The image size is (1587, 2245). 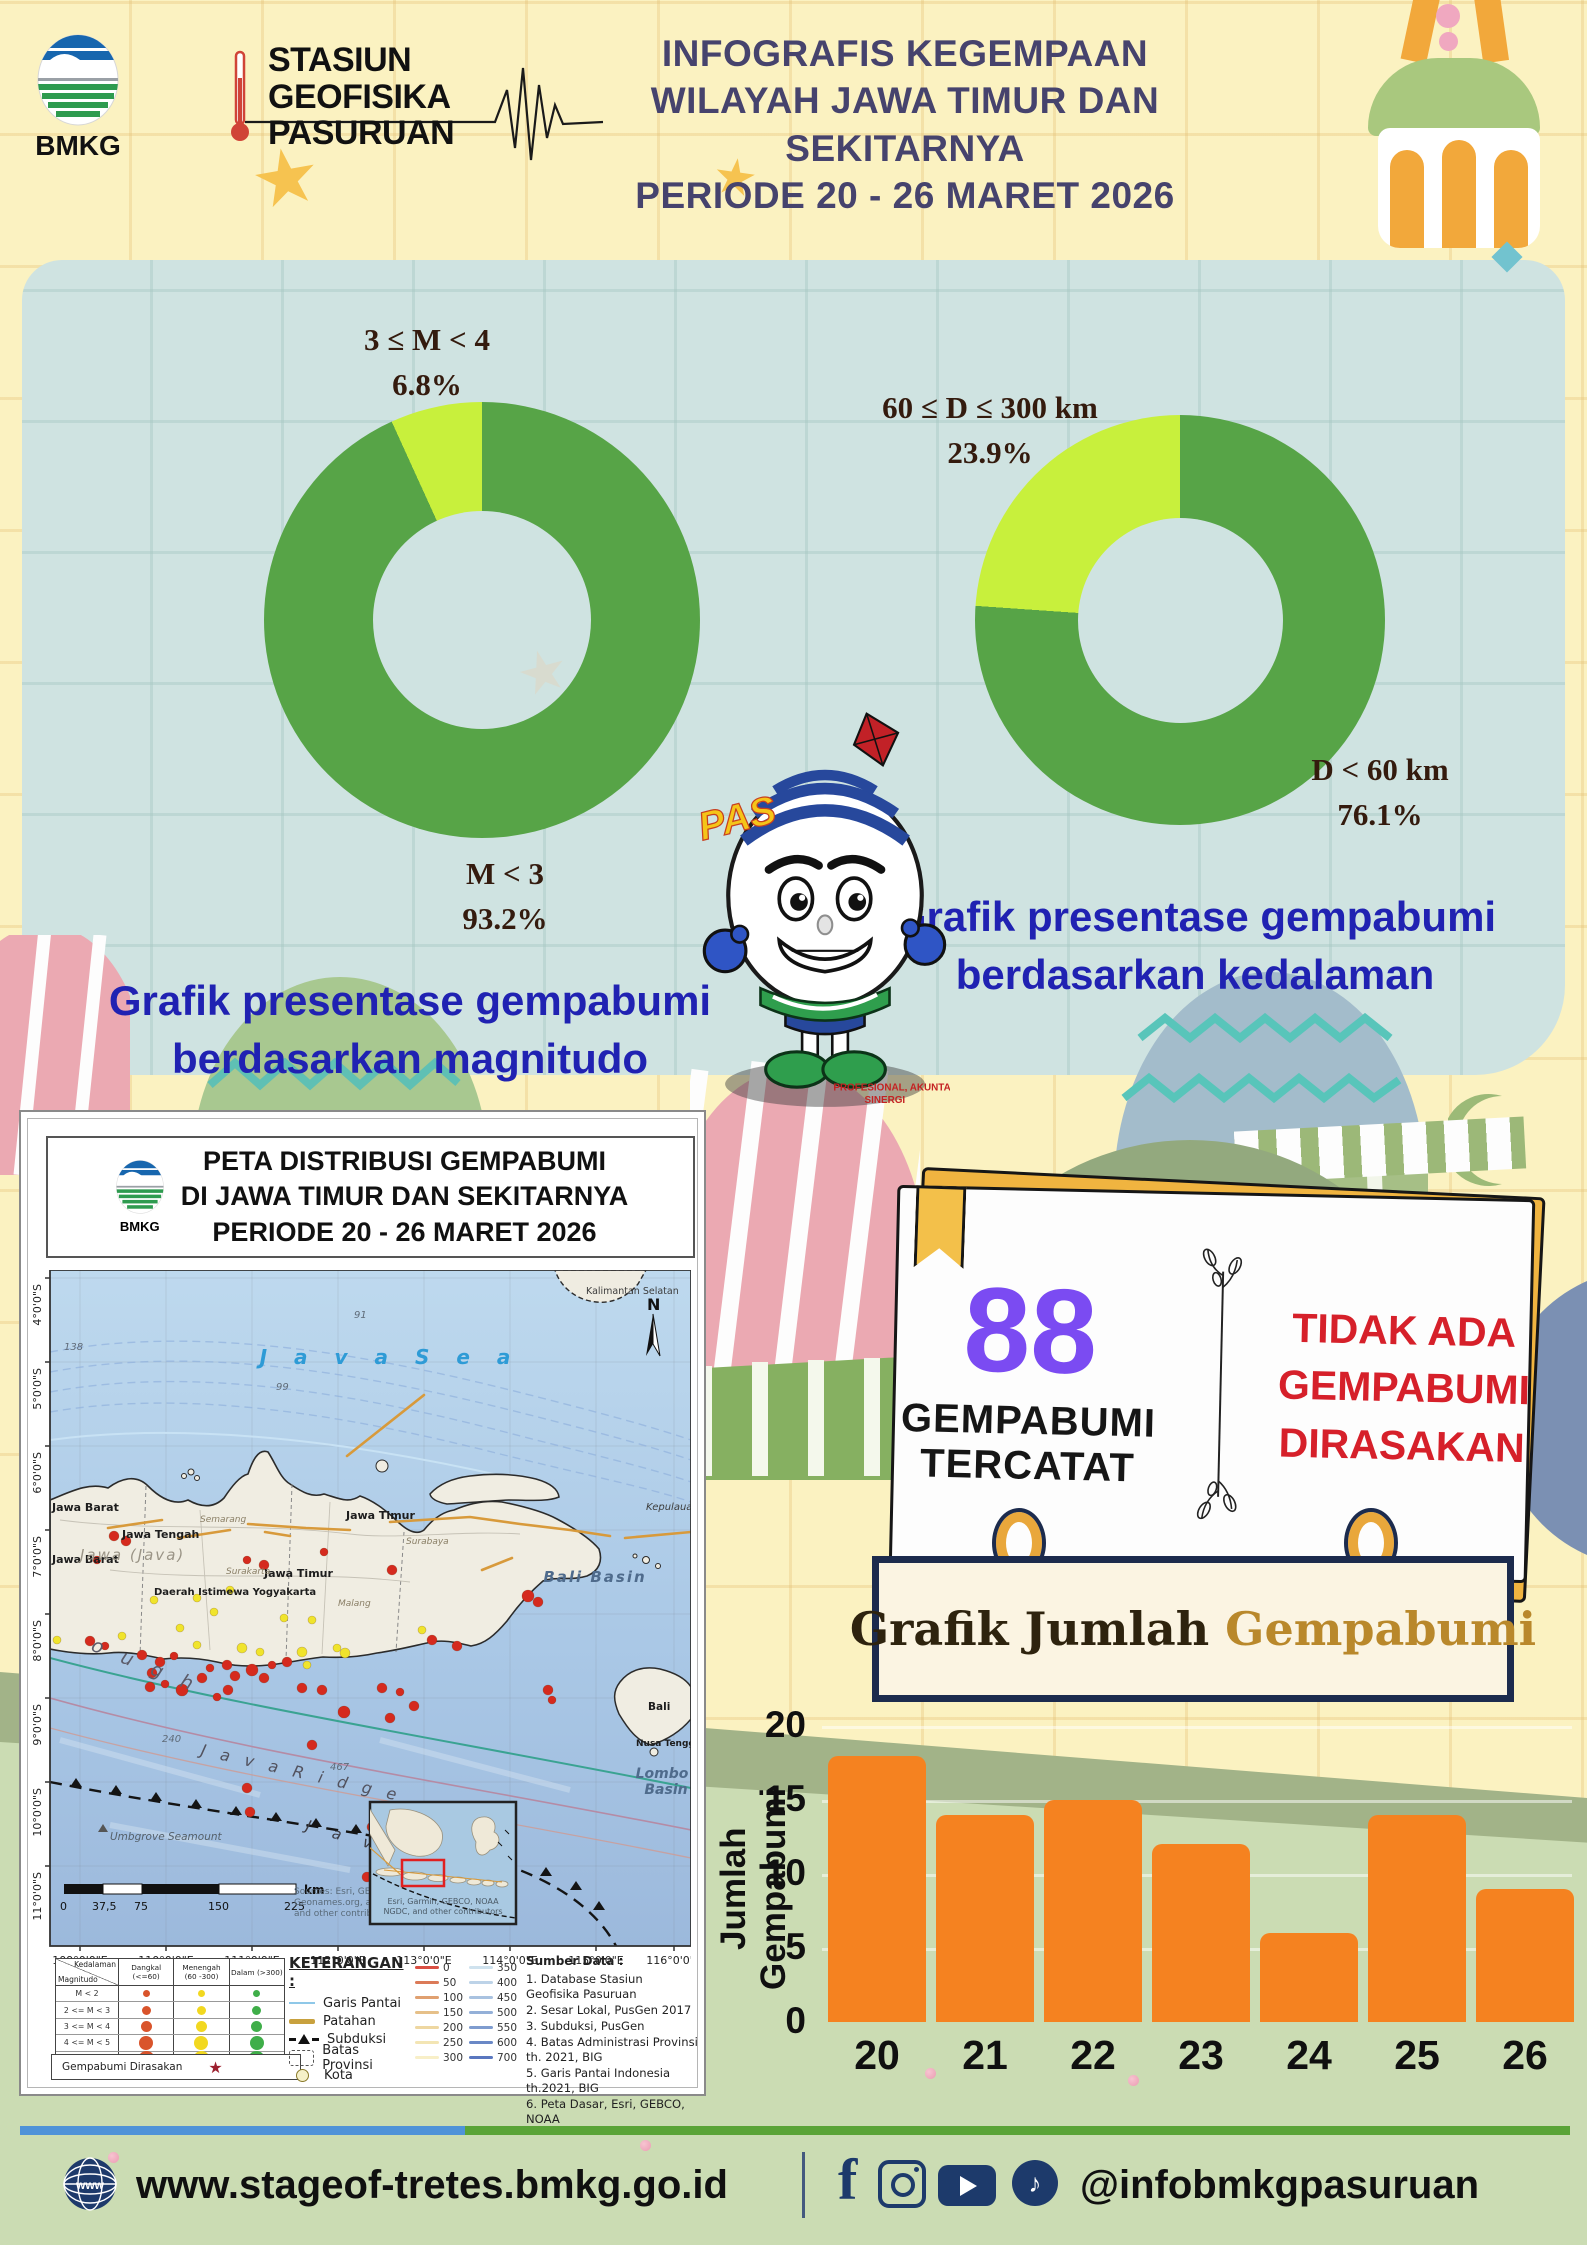 What do you see at coordinates (498, 2027) in the screenshot?
I see `depth-scale-row: 550` at bounding box center [498, 2027].